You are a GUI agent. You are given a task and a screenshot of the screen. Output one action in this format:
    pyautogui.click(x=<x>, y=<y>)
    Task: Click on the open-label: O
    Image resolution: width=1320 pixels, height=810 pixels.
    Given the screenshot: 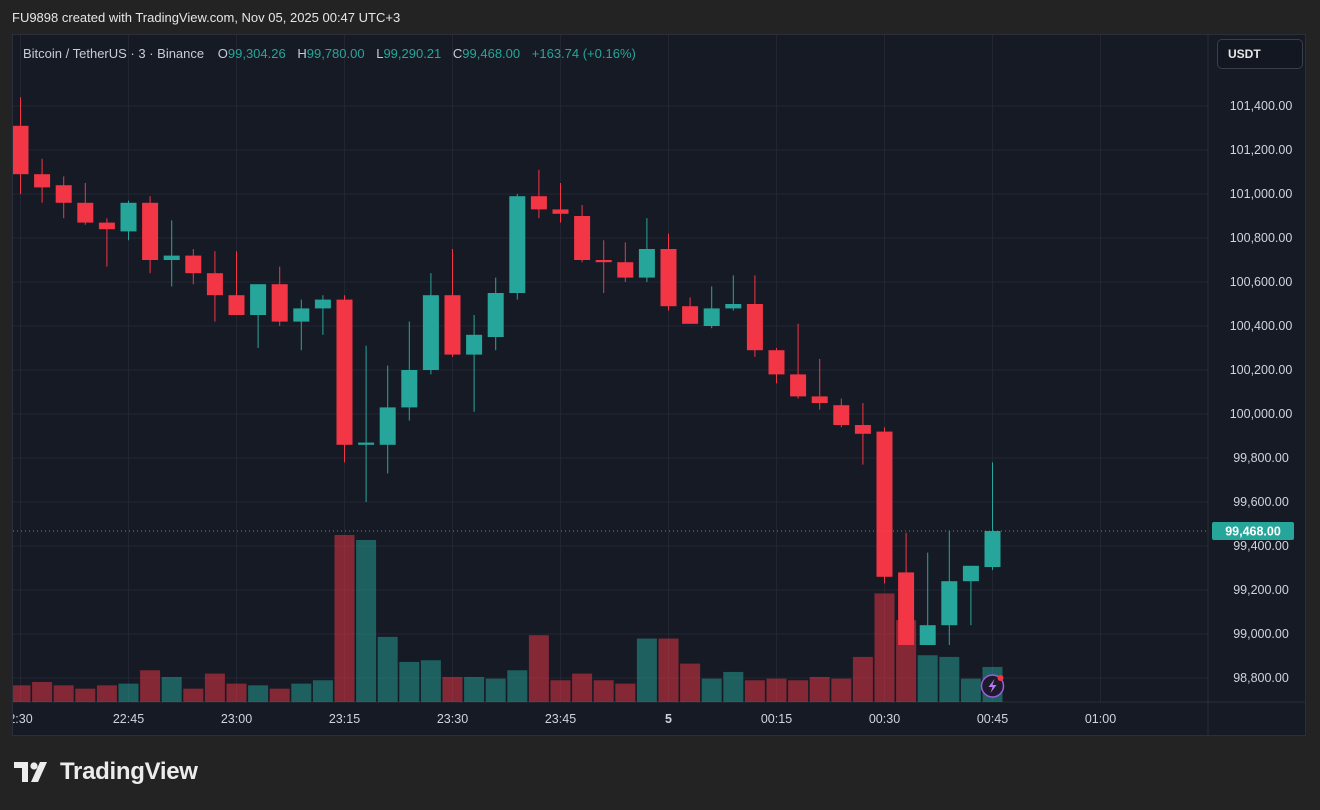 What is the action you would take?
    pyautogui.click(x=222, y=53)
    